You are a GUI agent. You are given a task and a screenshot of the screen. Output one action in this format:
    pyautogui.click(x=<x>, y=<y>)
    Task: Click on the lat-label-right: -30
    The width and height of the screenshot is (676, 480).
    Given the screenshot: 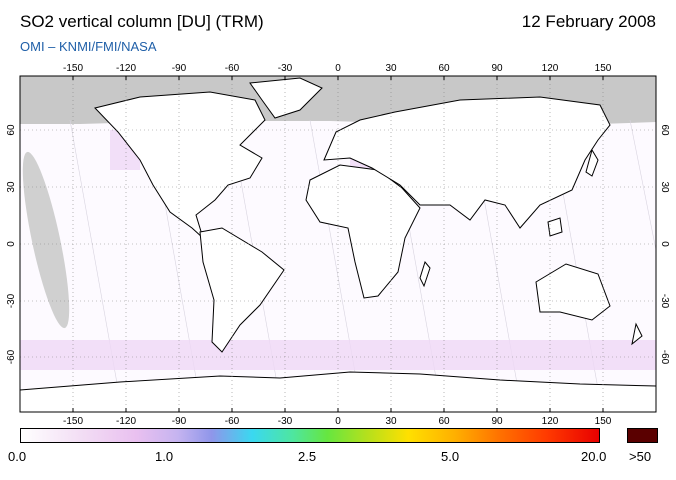 What is the action you would take?
    pyautogui.click(x=664, y=301)
    